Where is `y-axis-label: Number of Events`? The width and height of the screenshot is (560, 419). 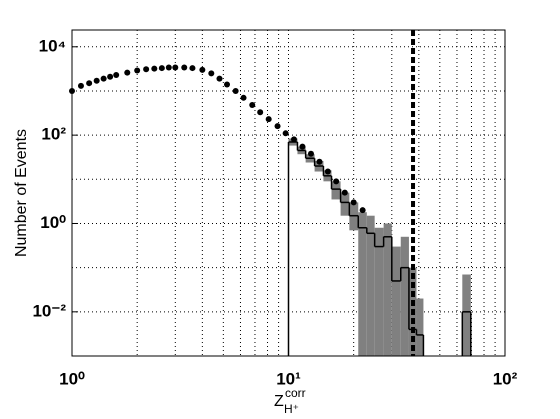
y-axis-label: Number of Events is located at coordinates (21, 193).